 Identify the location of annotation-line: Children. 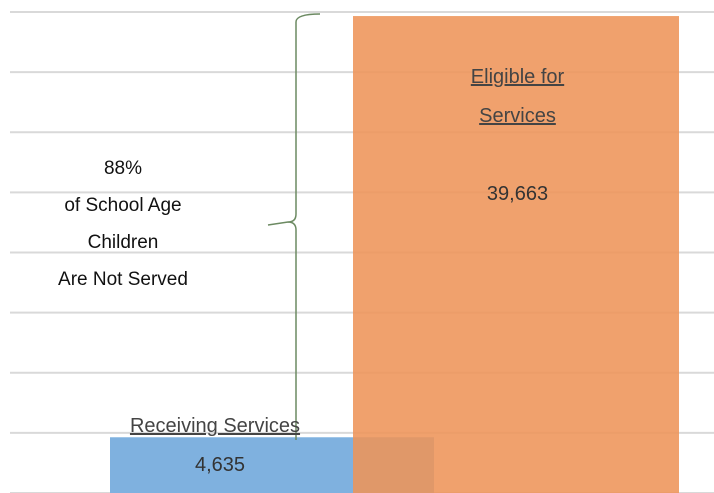
(123, 242).